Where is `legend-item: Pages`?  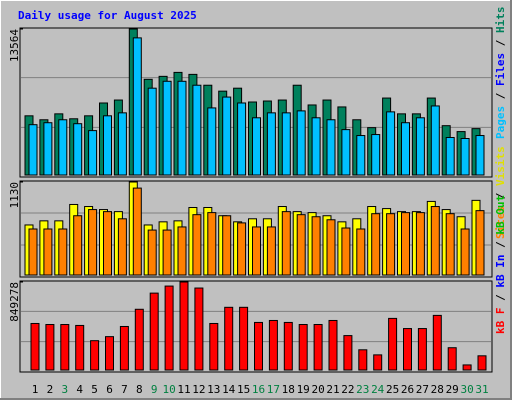
legend-item: Pages is located at coordinates (500, 122).